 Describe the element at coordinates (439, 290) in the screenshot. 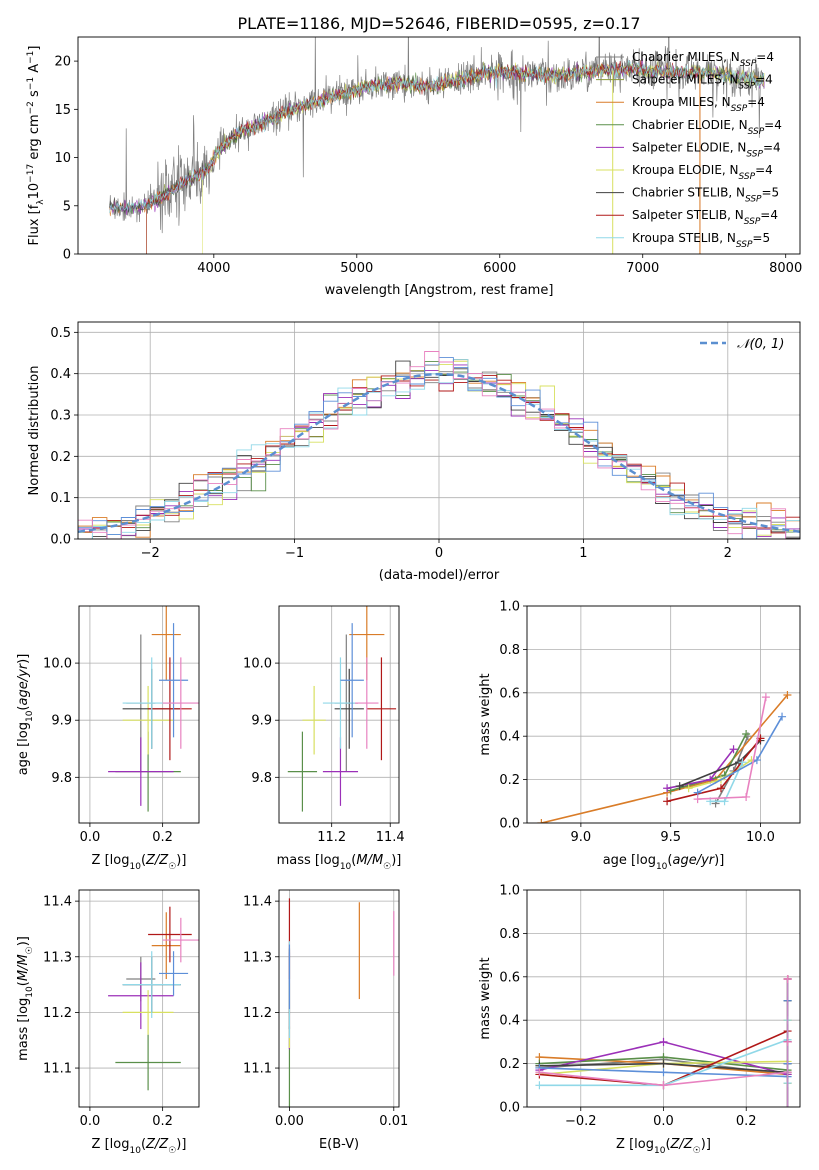

I see `spectrum-xlabel: wavelength [Angstrom, rest frame]` at that location.